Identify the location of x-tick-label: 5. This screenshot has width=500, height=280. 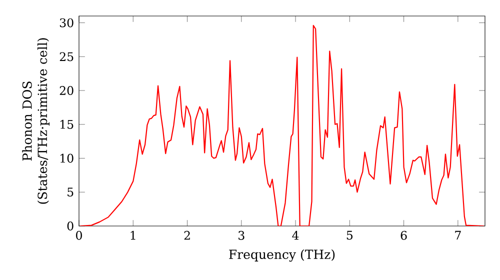
(349, 235).